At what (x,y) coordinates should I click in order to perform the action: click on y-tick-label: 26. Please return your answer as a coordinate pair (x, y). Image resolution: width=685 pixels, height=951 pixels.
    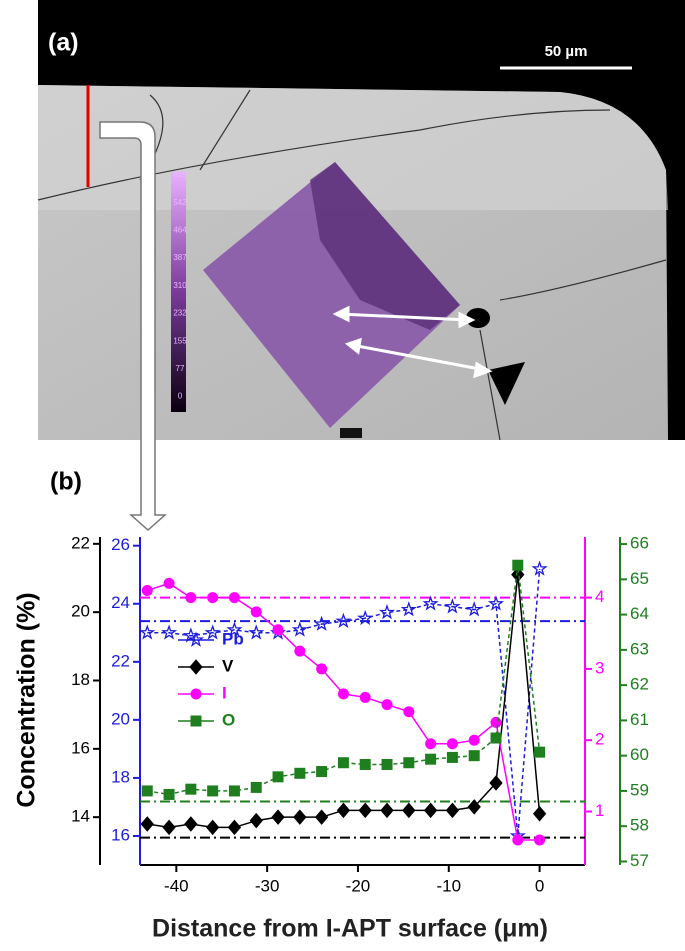
    Looking at the image, I should click on (120, 544).